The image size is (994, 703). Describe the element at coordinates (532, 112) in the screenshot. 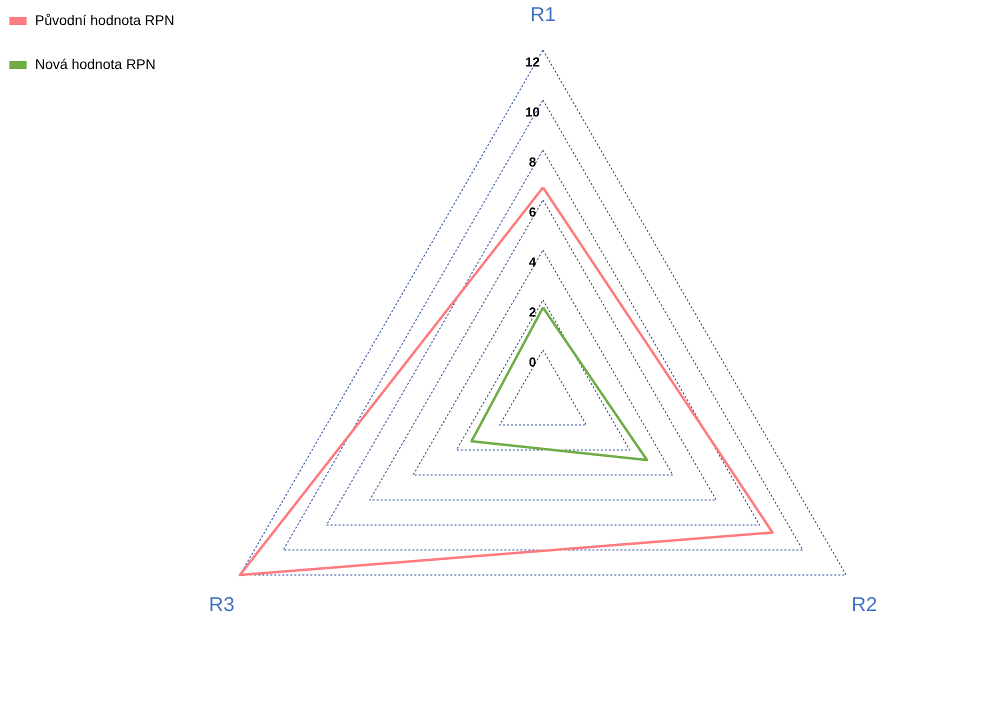

I see `y-tick-label: 10` at that location.